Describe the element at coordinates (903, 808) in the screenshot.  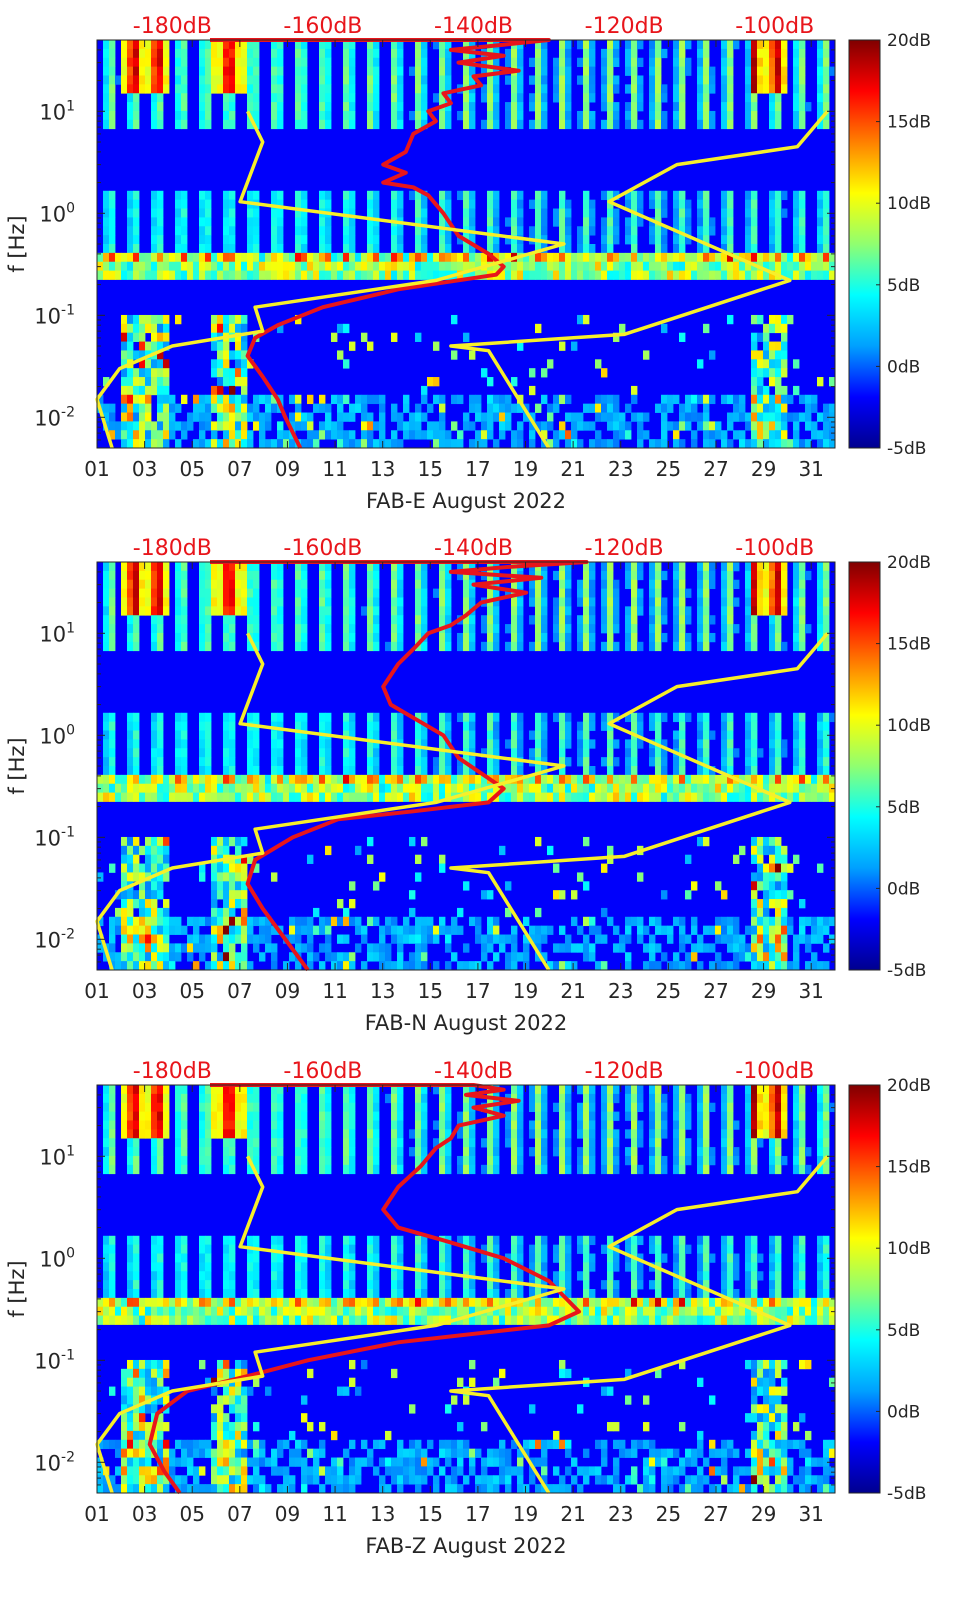
I see `colorbar-tick-label: 5dB` at that location.